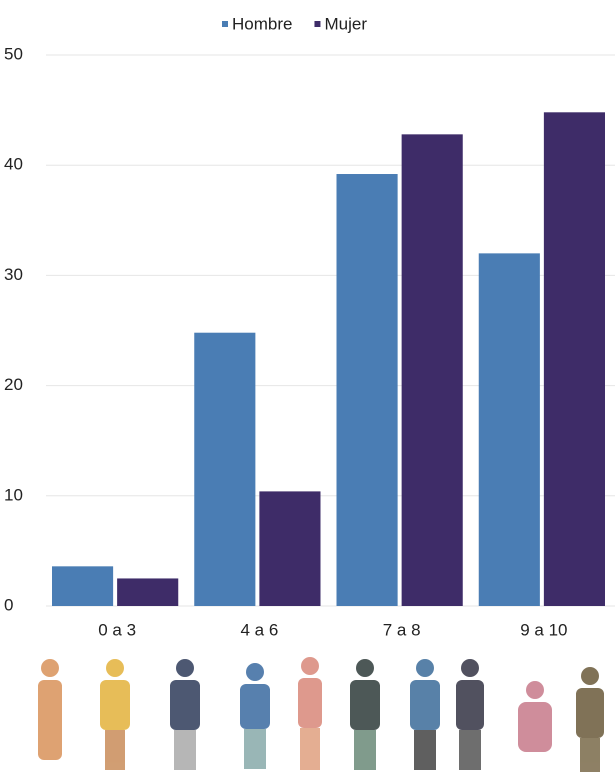 The height and width of the screenshot is (783, 615). I want to click on legend-label: Mujer, so click(345, 23).